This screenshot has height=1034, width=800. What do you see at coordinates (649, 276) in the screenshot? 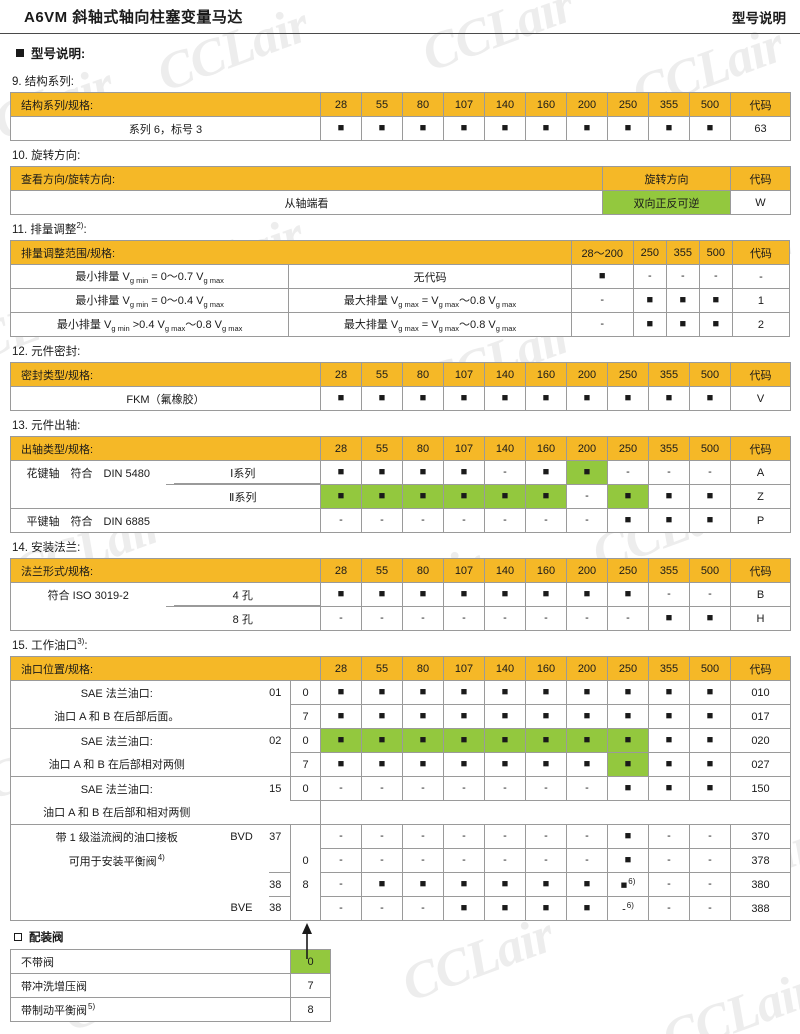
I see `cell-250: -` at bounding box center [649, 276].